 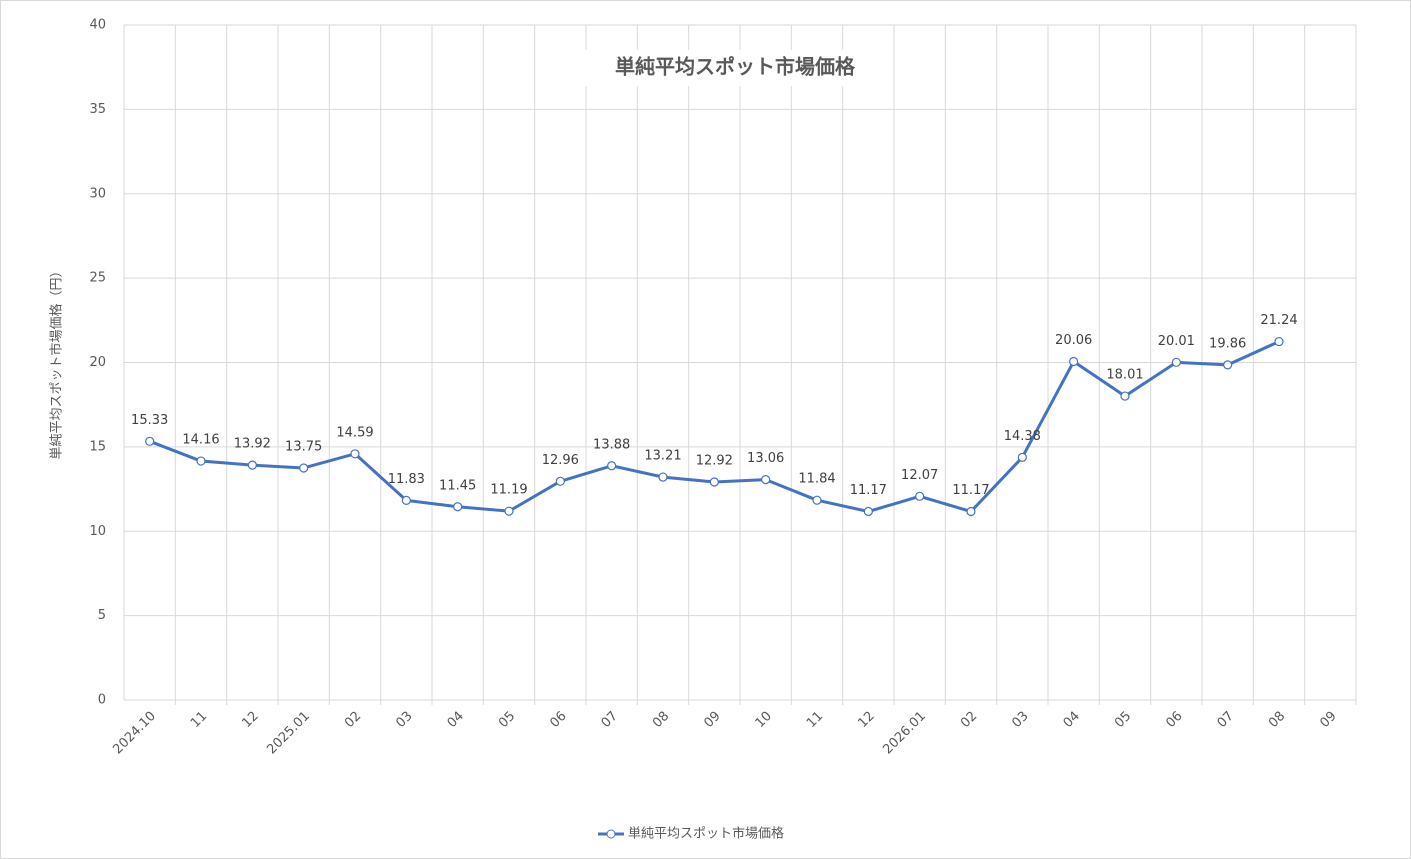 I want to click on data-label: 12.92, so click(x=714, y=460).